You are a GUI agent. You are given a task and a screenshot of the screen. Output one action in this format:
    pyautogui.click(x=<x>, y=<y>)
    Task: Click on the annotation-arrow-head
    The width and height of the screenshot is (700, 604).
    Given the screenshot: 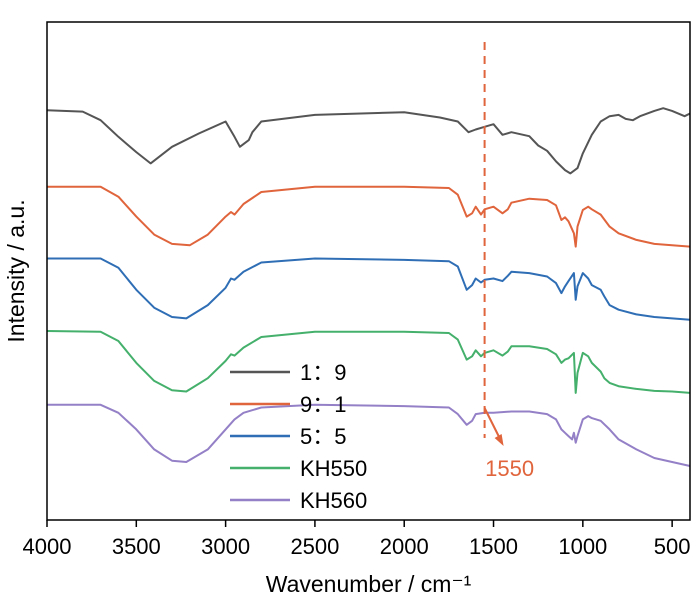 What is the action you would take?
    pyautogui.click(x=499, y=440)
    